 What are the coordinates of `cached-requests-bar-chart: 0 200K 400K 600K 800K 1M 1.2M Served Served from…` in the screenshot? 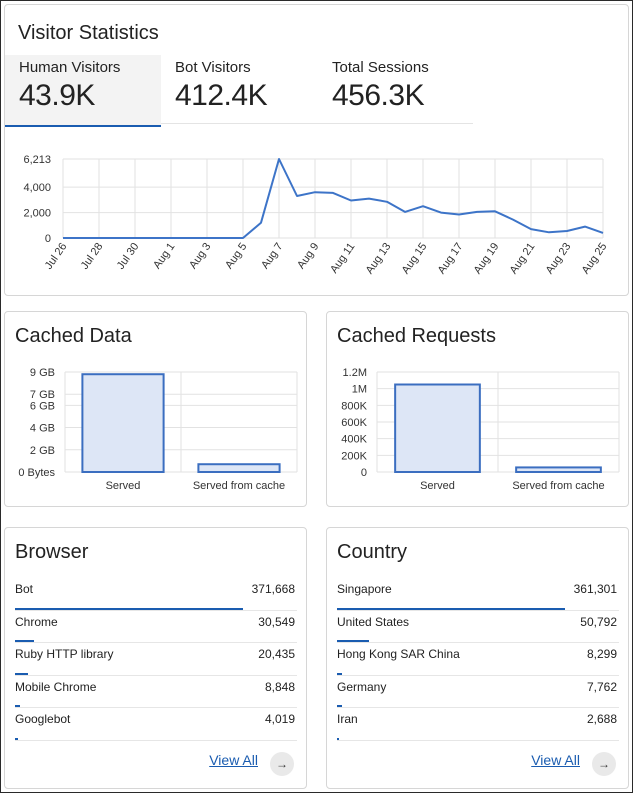 It's located at (480, 429).